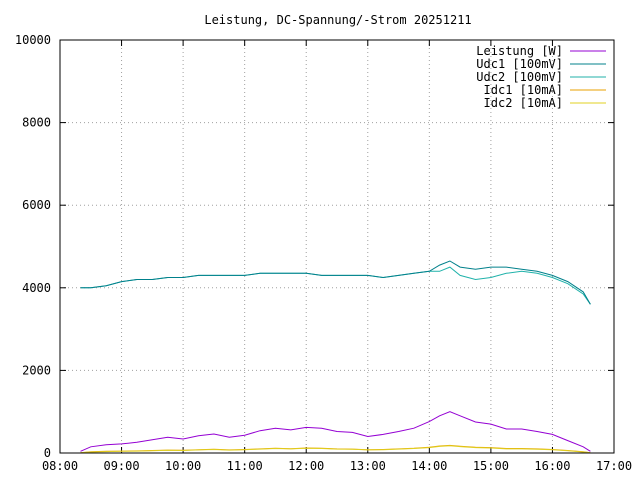 The width and height of the screenshot is (640, 480). What do you see at coordinates (121, 466) in the screenshot?
I see `x-tick-label: 09:00` at bounding box center [121, 466].